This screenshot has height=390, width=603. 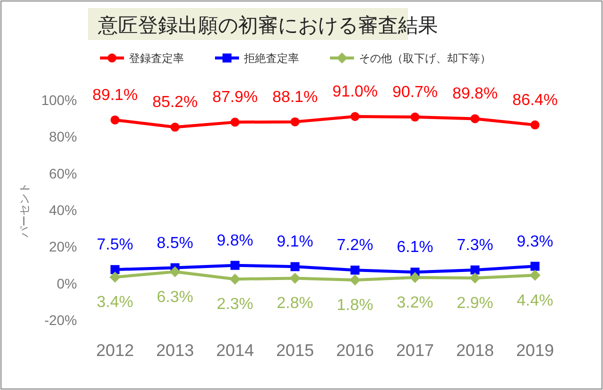 What do you see at coordinates (235, 350) in the screenshot?
I see `x-tick-label: 2014` at bounding box center [235, 350].